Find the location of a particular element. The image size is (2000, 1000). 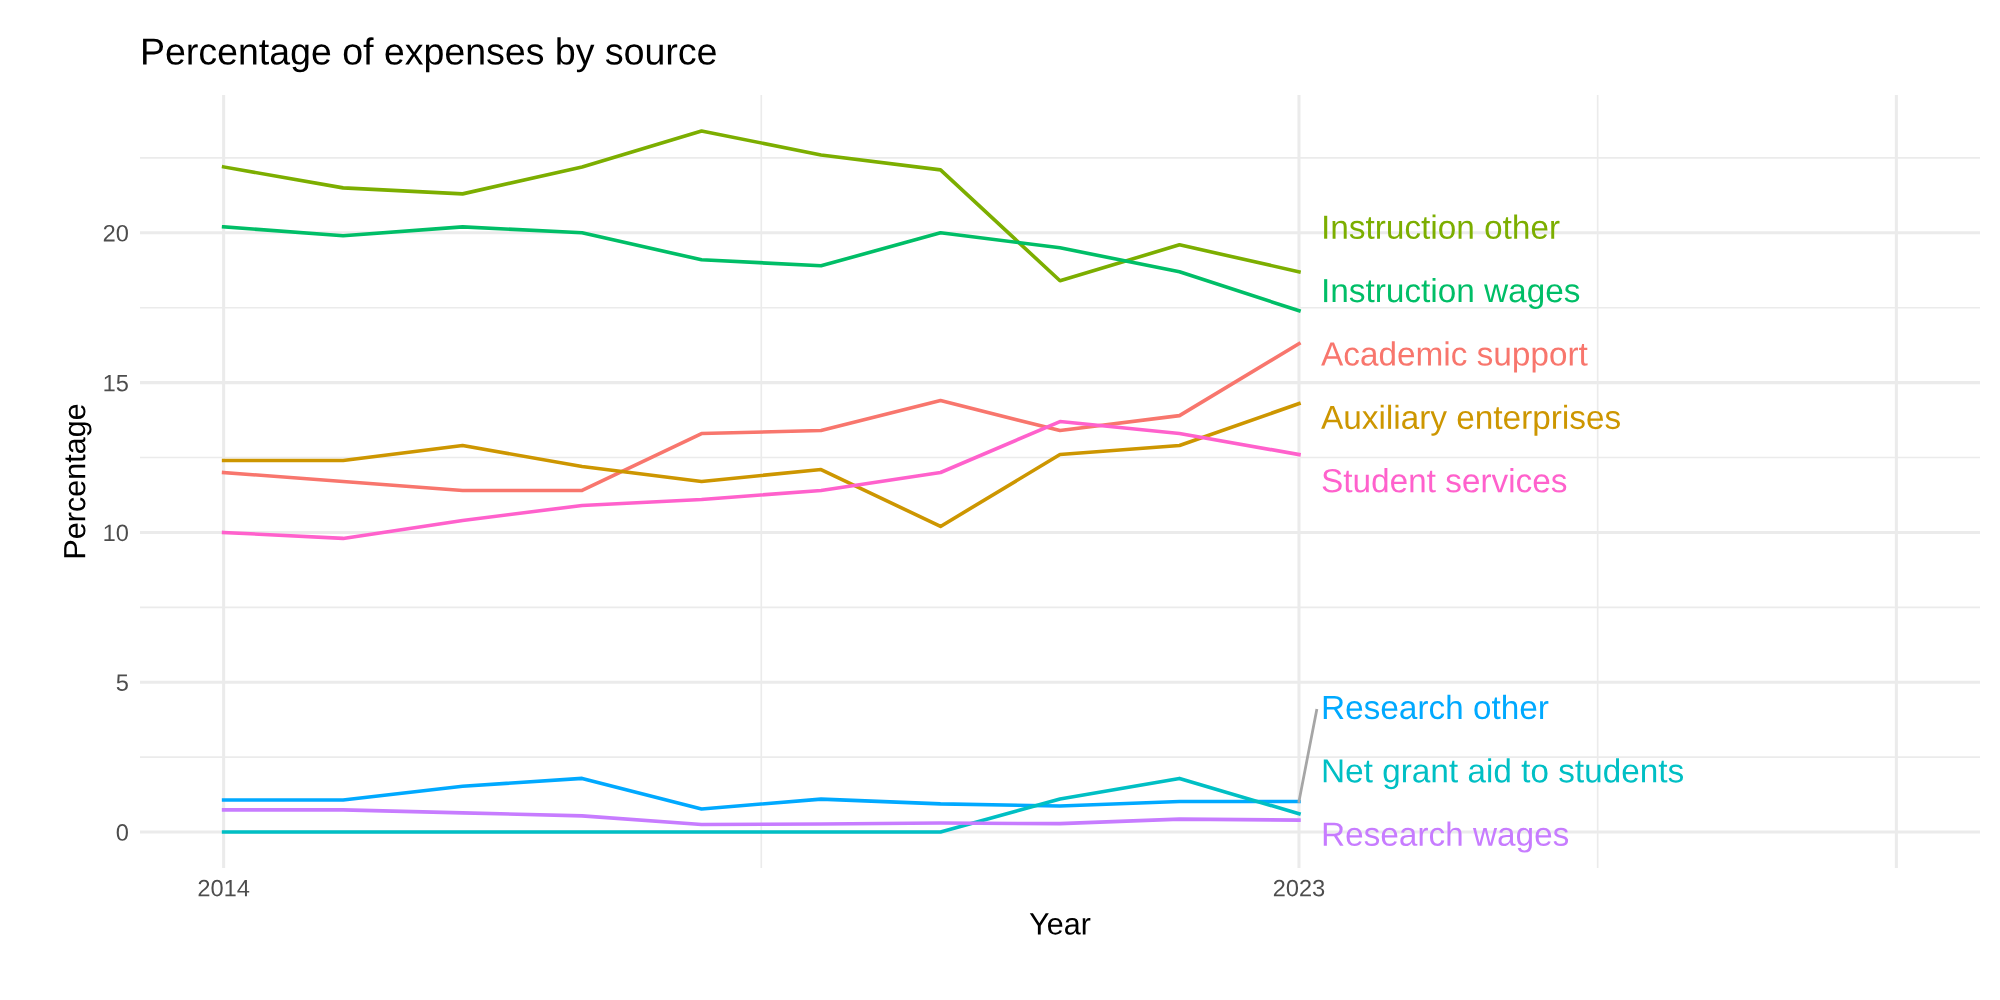

y-axis-title: Percentage is located at coordinates (78, 481).